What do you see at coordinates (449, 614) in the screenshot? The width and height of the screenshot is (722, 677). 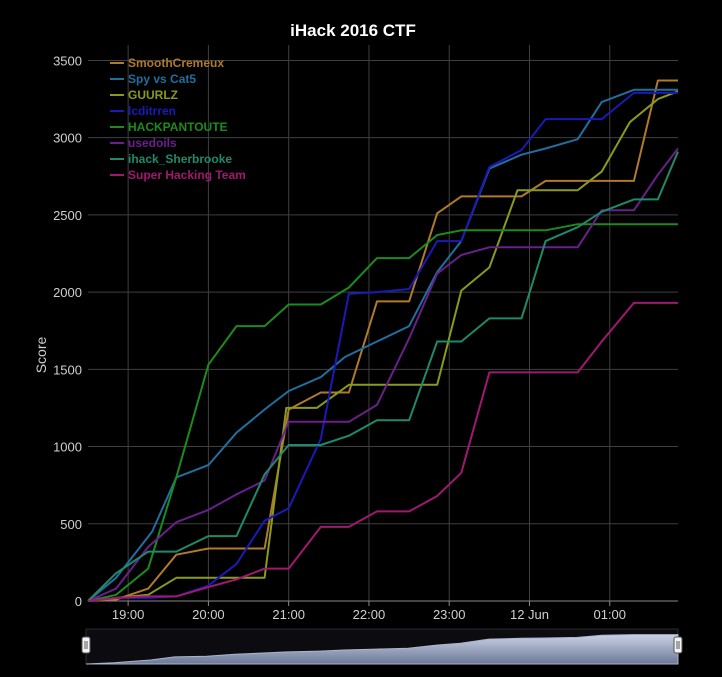 I see `x-tick-label: 23:00` at bounding box center [449, 614].